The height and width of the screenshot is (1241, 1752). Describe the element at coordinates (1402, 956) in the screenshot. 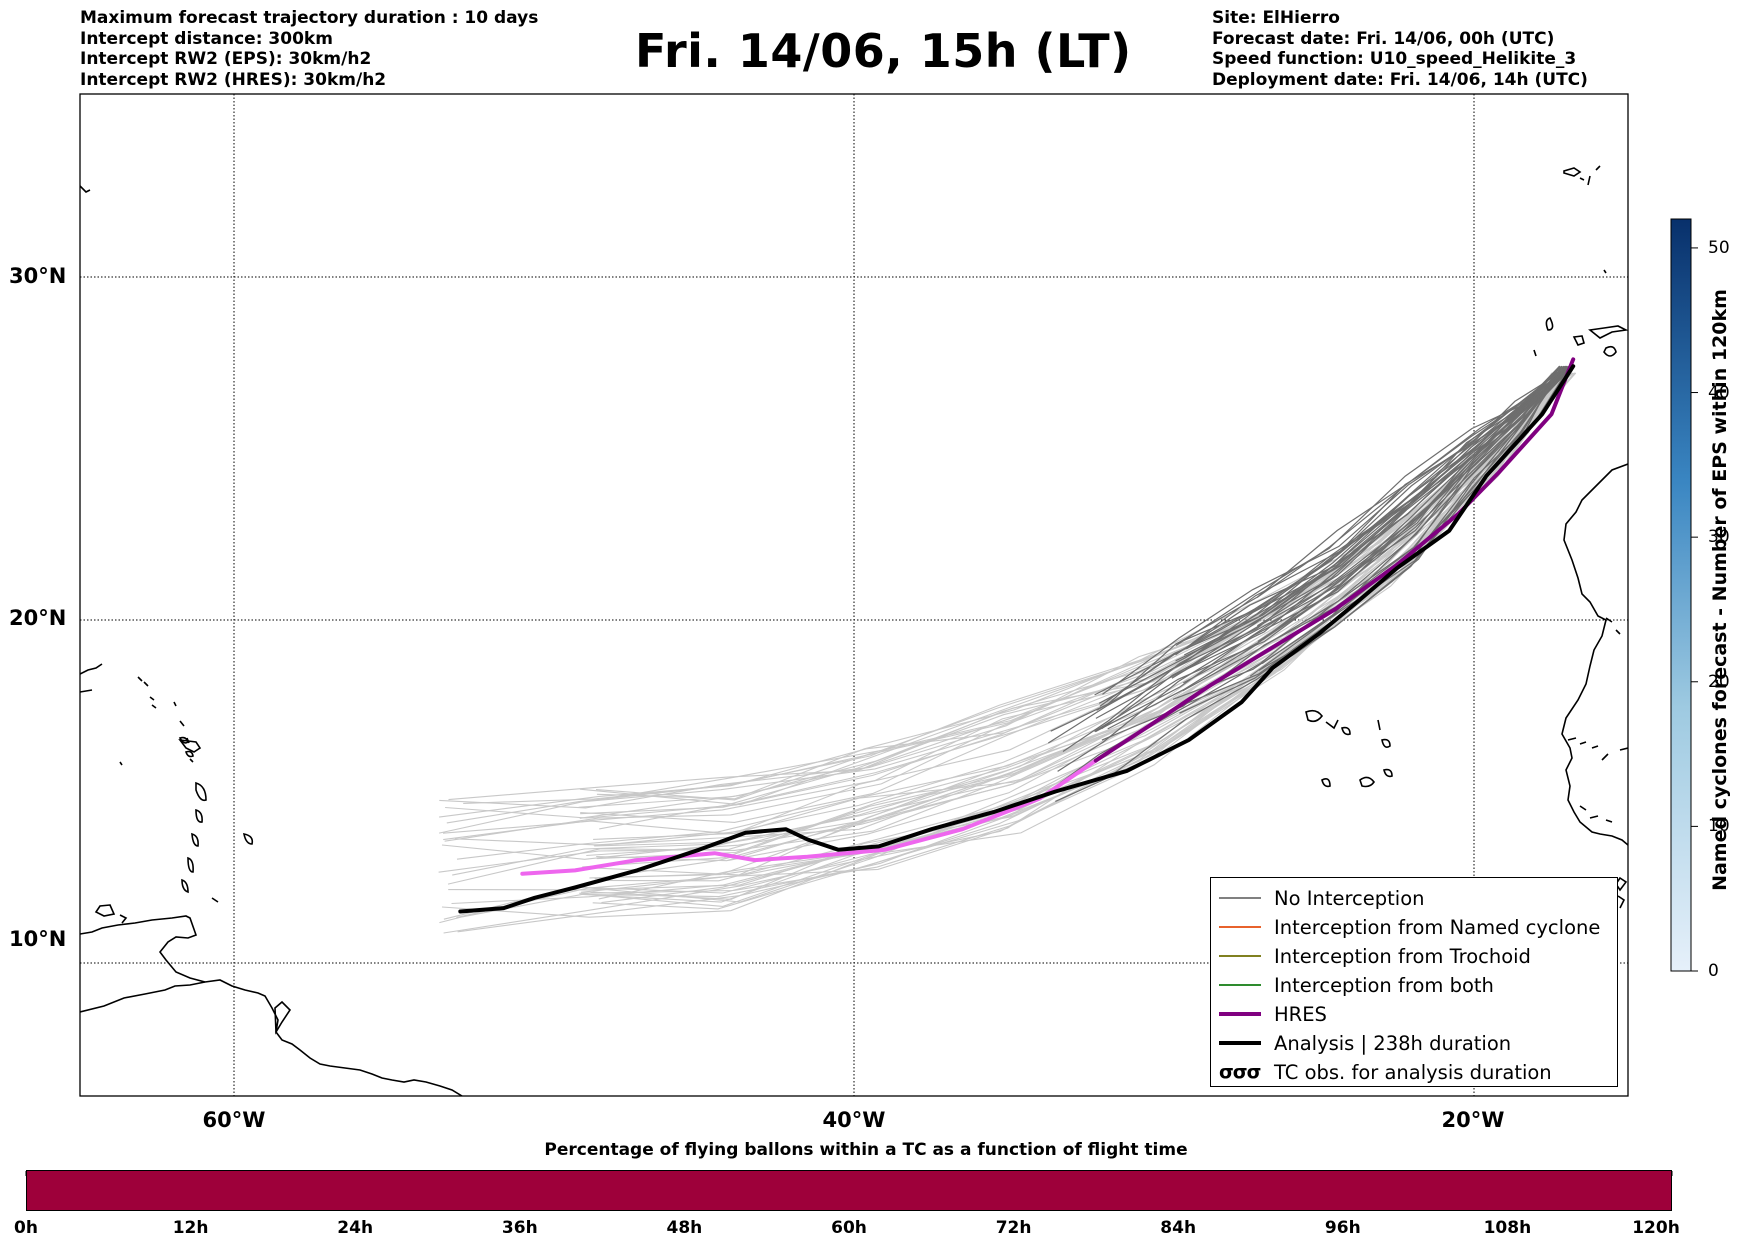

I see `legend-label: Interception from Trochoid` at that location.